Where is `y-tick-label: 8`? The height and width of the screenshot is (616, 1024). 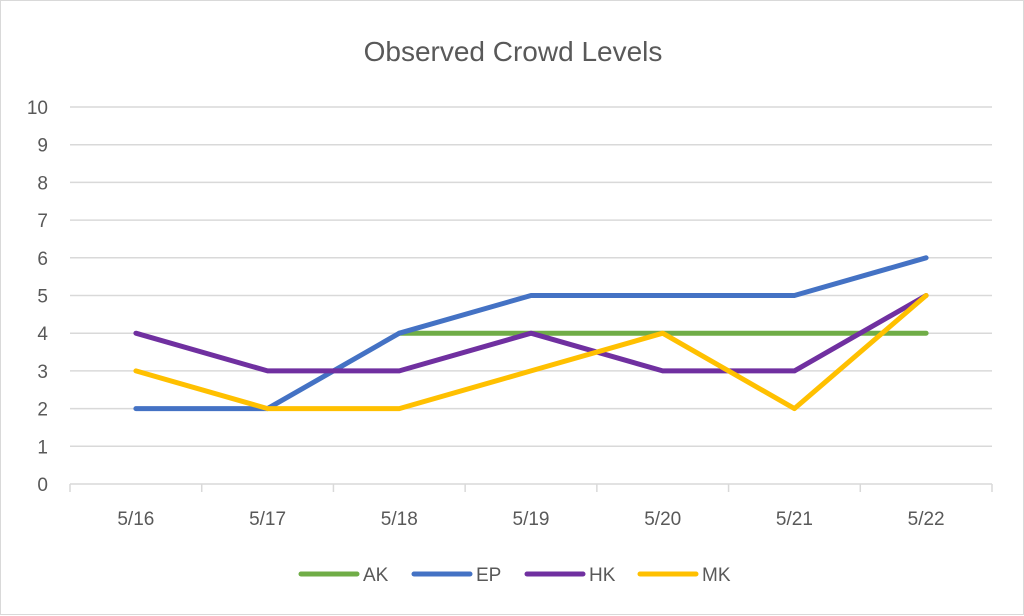 y-tick-label: 8 is located at coordinates (42, 183).